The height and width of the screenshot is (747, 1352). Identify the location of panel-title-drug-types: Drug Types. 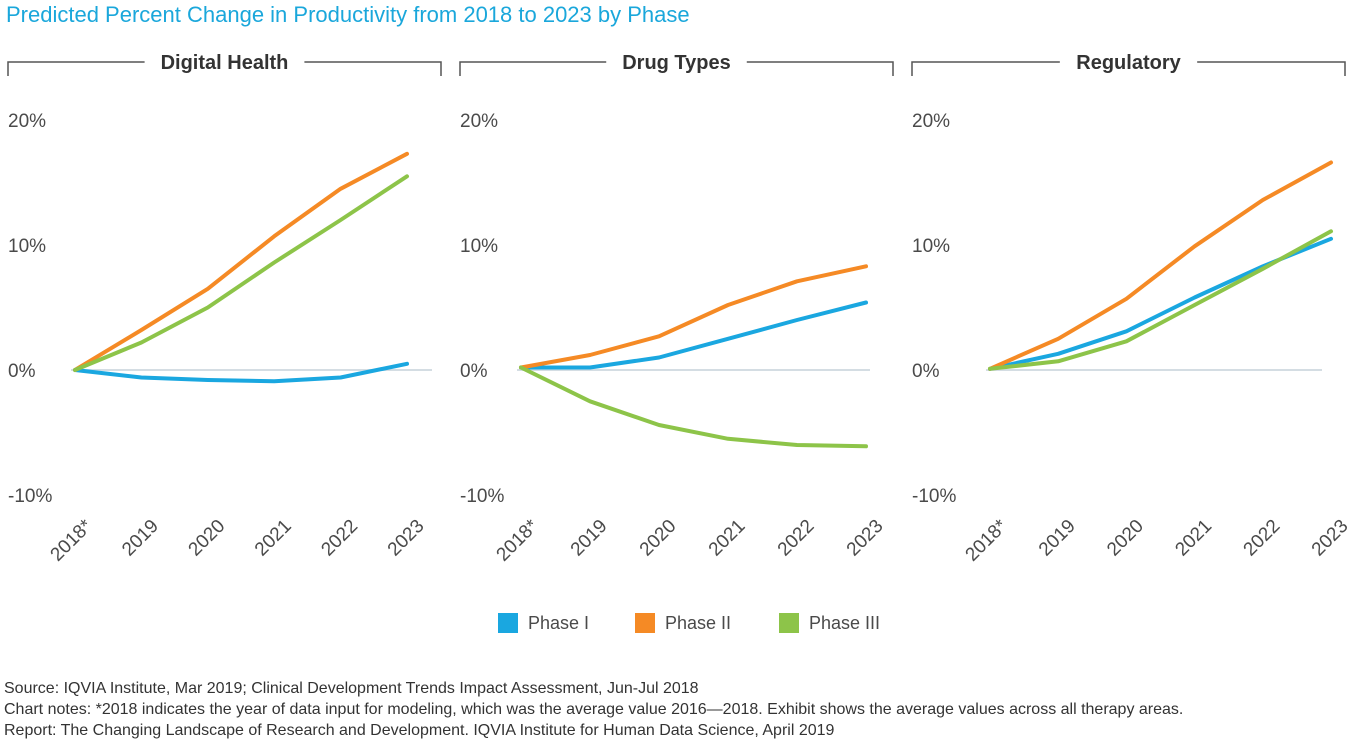
(676, 63).